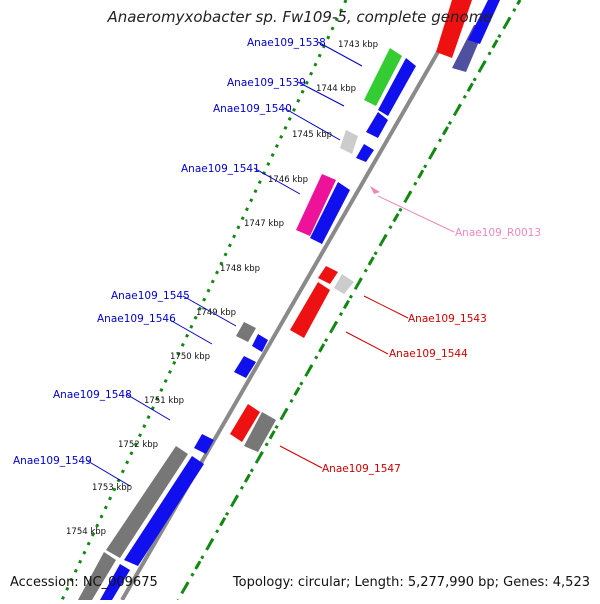 The width and height of the screenshot is (600, 604). Describe the element at coordinates (136, 319) in the screenshot. I see `gene-label-1546: Anae109_1546` at that location.